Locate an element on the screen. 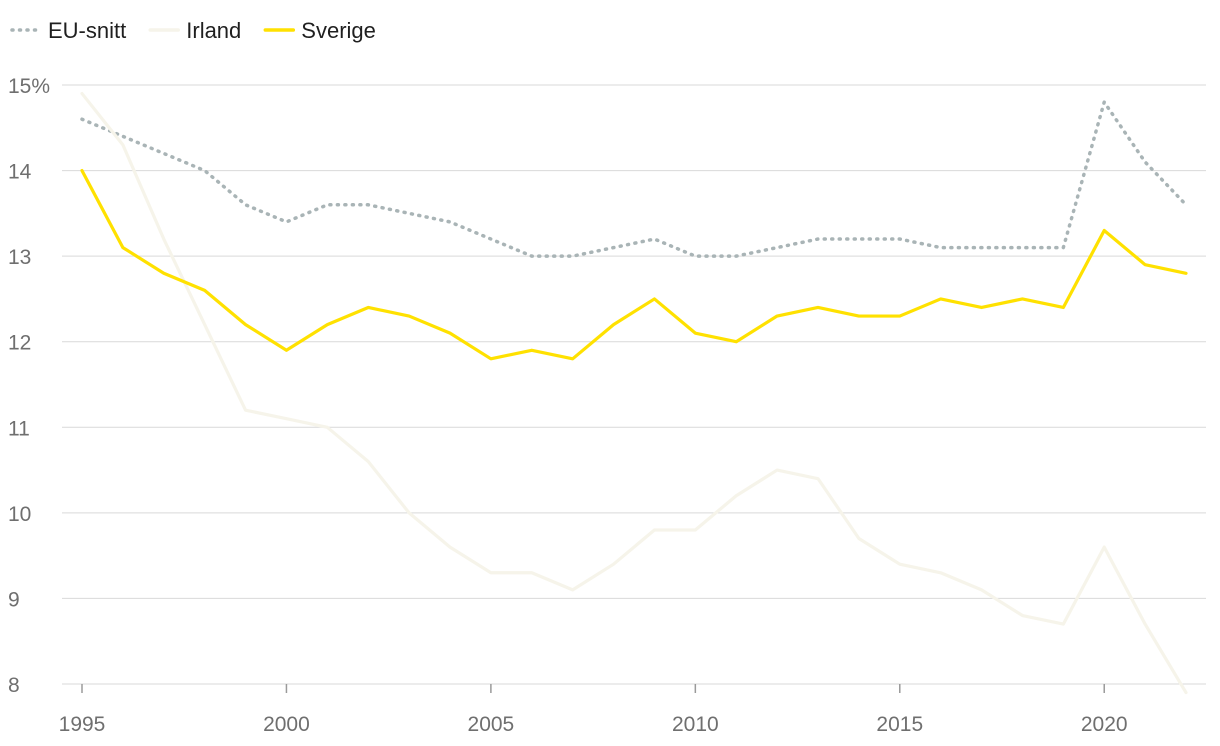  x-tick-label-2010: 2010 is located at coordinates (695, 724).